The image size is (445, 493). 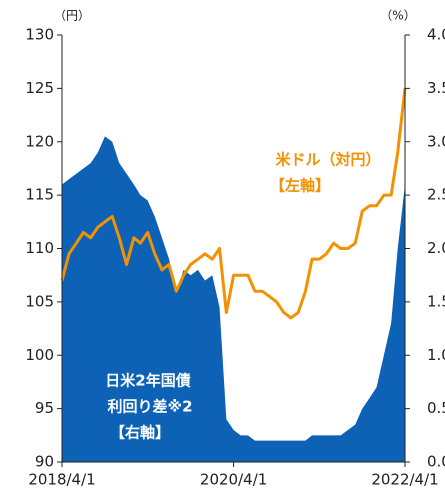 What do you see at coordinates (44, 408) in the screenshot?
I see `y-tick-label: 95` at bounding box center [44, 408].